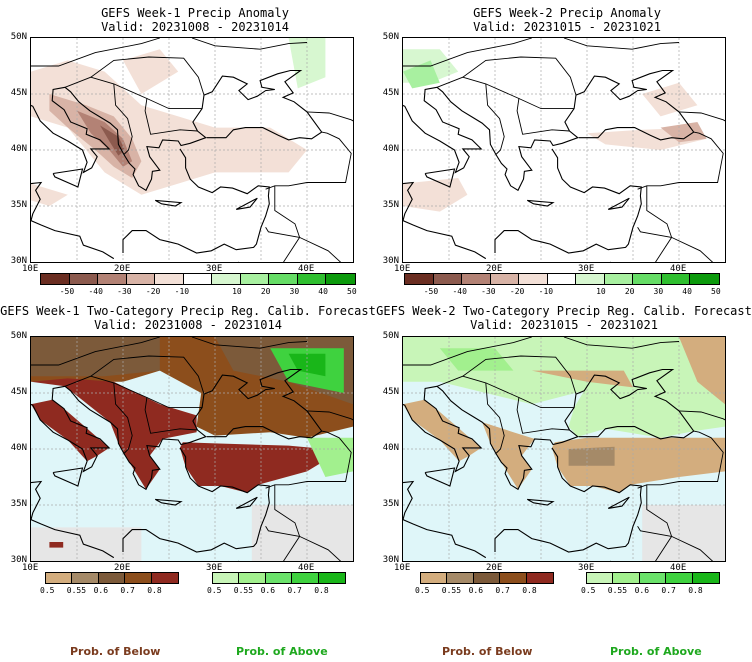 The height and width of the screenshot is (662, 752). Describe the element at coordinates (459, 291) in the screenshot. I see `colorbar-label: -40` at that location.